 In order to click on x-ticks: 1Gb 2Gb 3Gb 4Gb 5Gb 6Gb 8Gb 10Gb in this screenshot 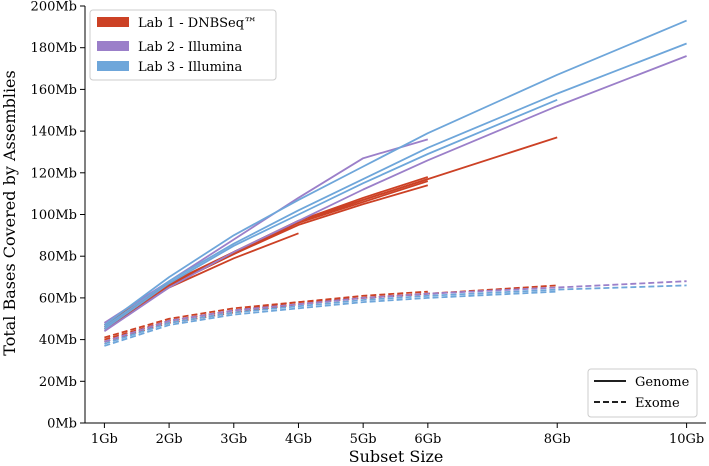, I will do `click(397, 435)`.